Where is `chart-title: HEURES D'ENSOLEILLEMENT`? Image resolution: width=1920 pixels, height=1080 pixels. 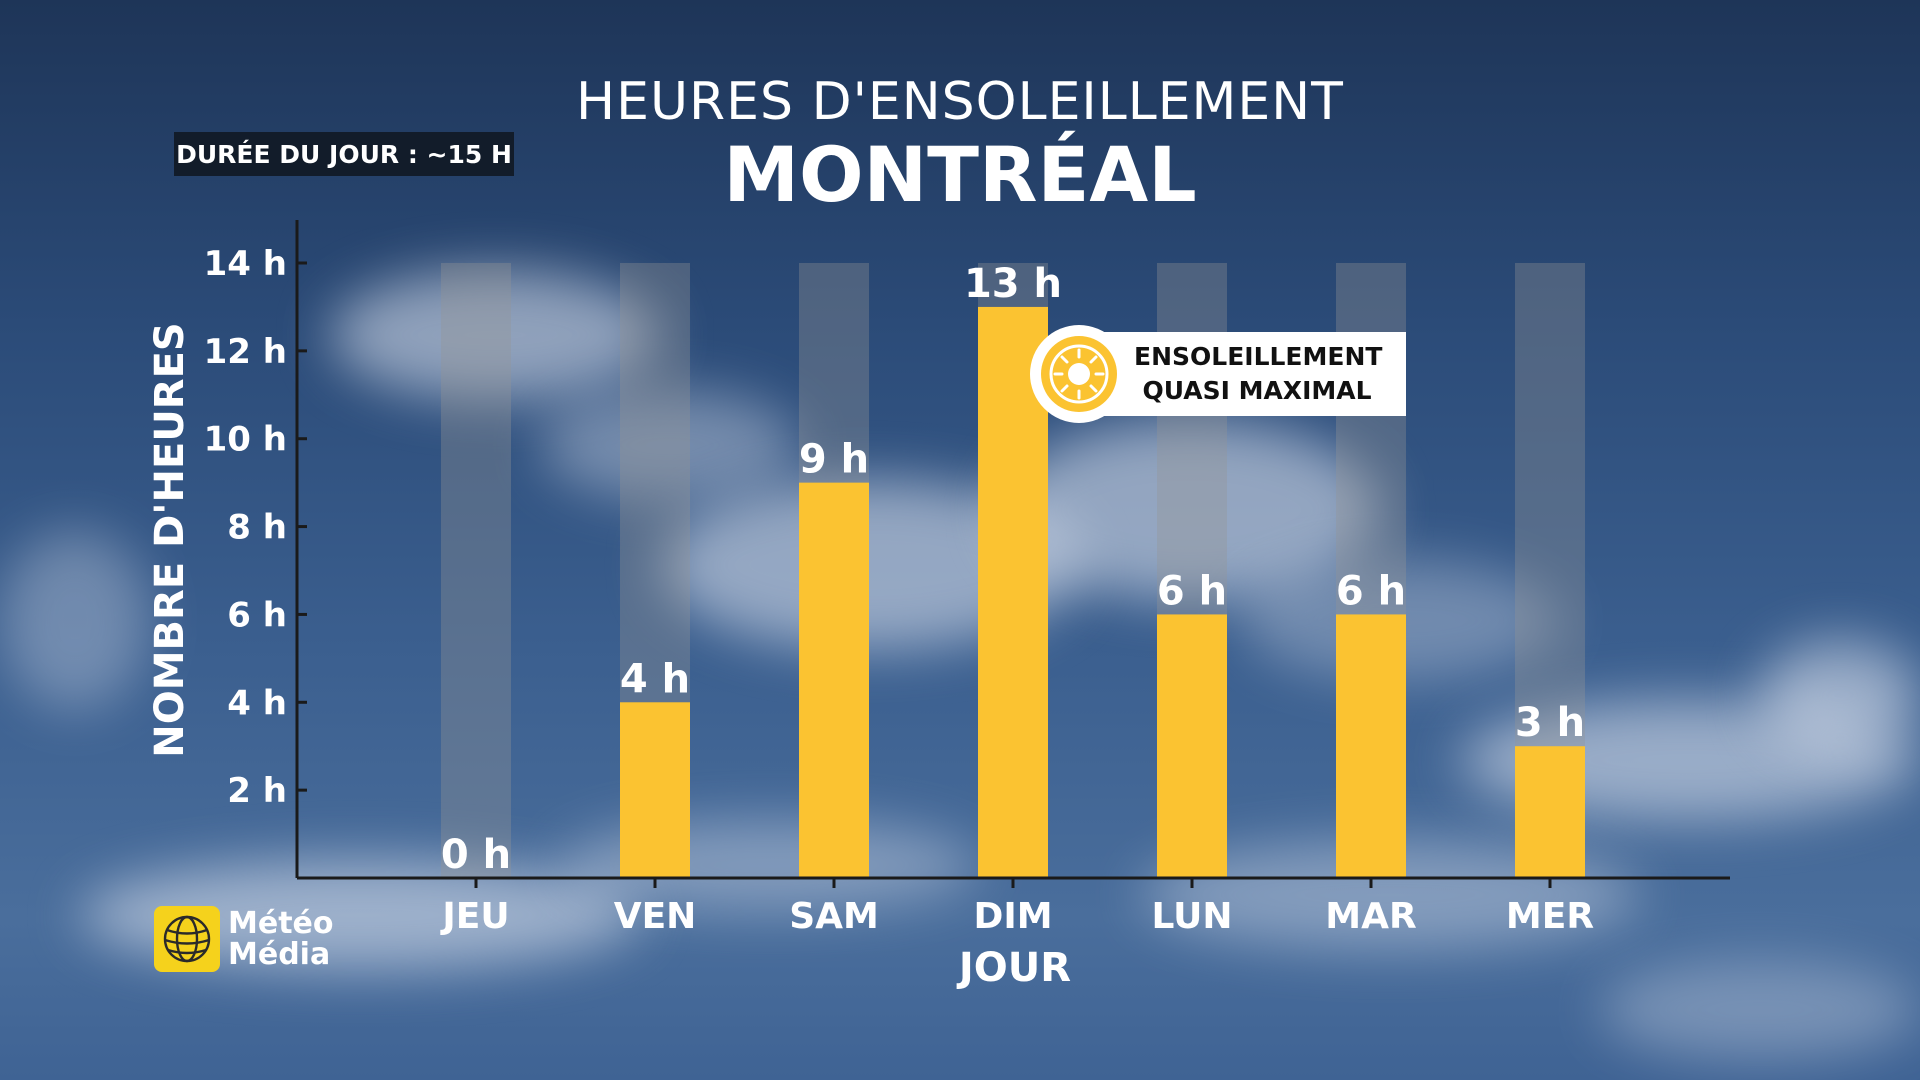 chart-title: HEURES D'ENSOLEILLEMENT is located at coordinates (960, 102).